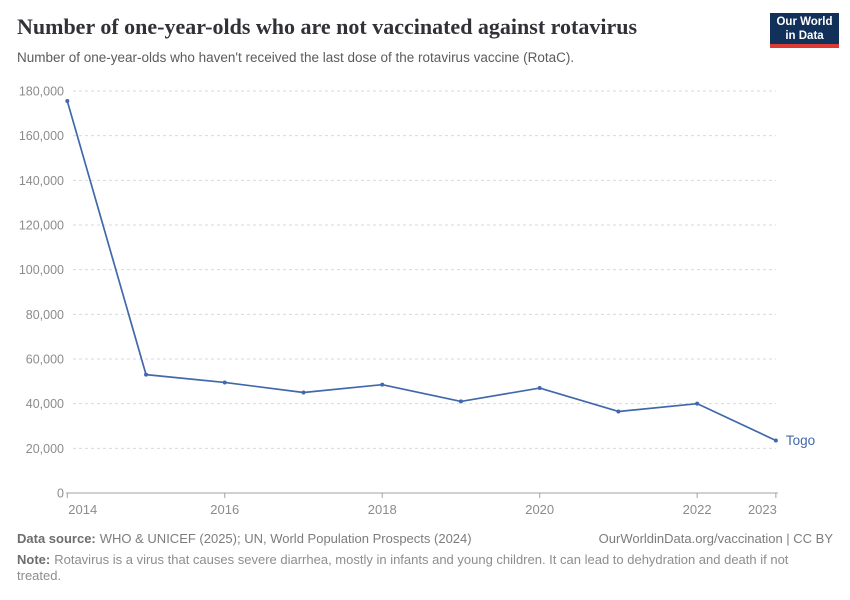 The height and width of the screenshot is (600, 850). I want to click on x-axis-tick-label: 2016, so click(224, 509).